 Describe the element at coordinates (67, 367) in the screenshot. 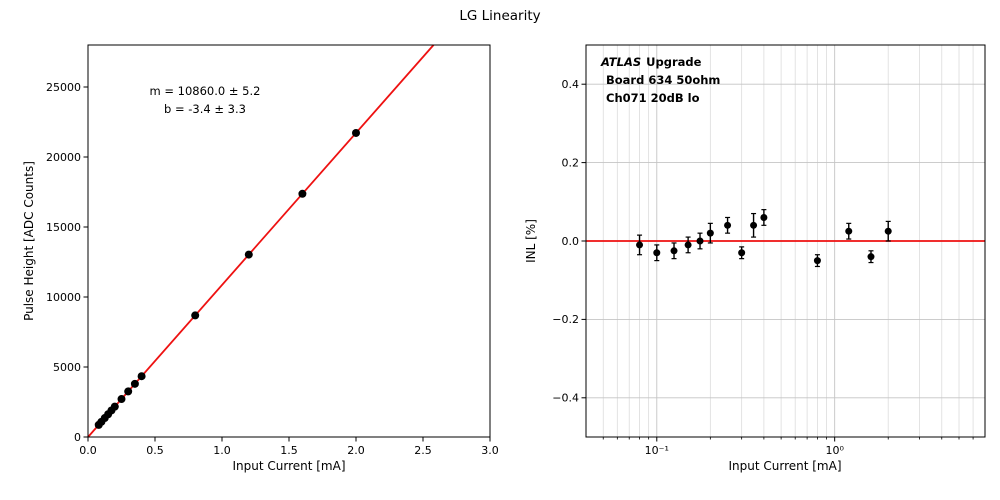

I see `y-tick-label: 5000` at that location.